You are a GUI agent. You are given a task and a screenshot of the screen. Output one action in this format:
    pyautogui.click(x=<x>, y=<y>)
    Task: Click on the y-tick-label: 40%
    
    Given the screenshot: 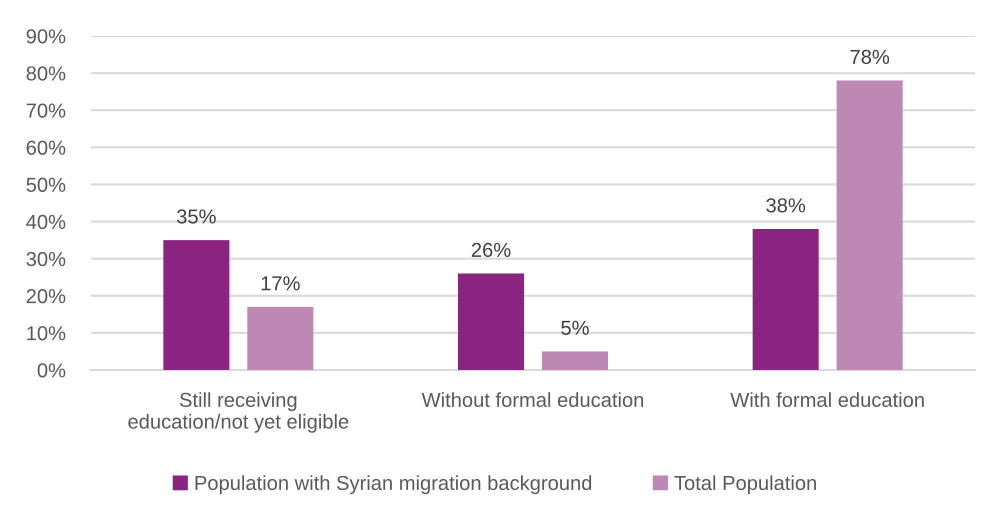 What is the action you would take?
    pyautogui.click(x=46, y=222)
    